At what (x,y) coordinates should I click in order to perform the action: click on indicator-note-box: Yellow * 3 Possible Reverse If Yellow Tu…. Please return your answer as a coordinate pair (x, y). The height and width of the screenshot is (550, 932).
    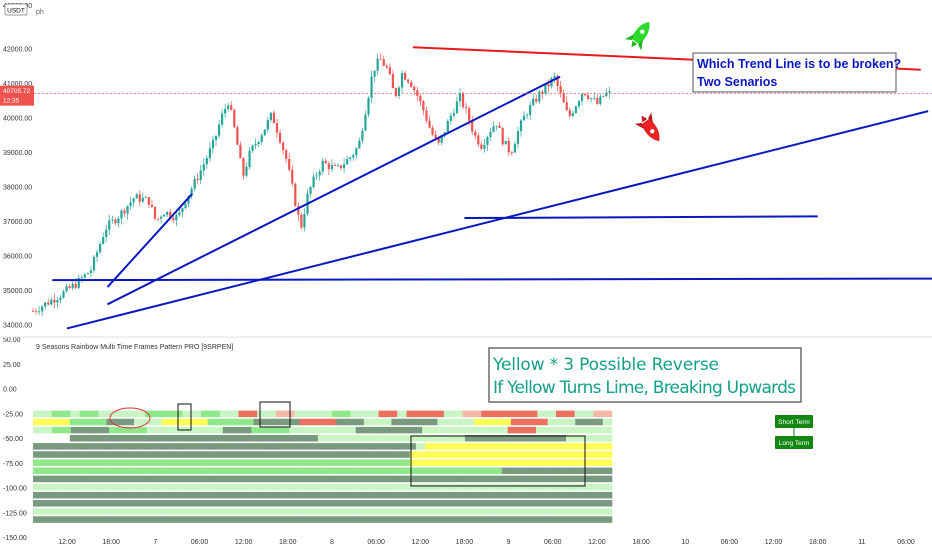
    Looking at the image, I should click on (645, 375).